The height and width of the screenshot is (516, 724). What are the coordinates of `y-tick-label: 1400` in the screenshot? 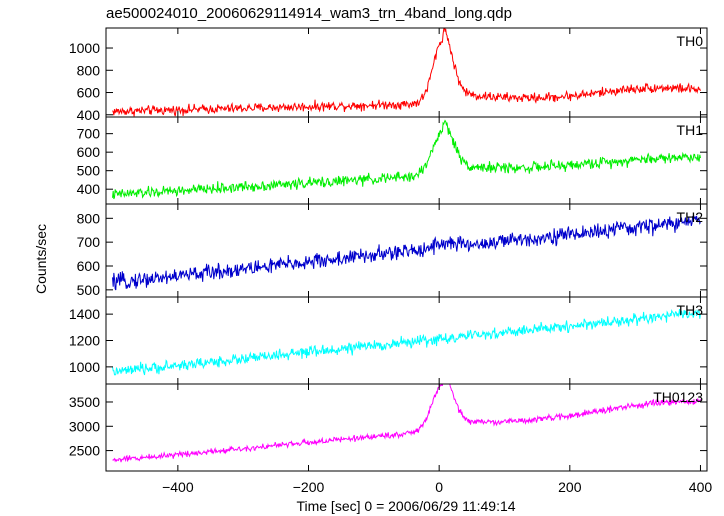 It's located at (84, 314).